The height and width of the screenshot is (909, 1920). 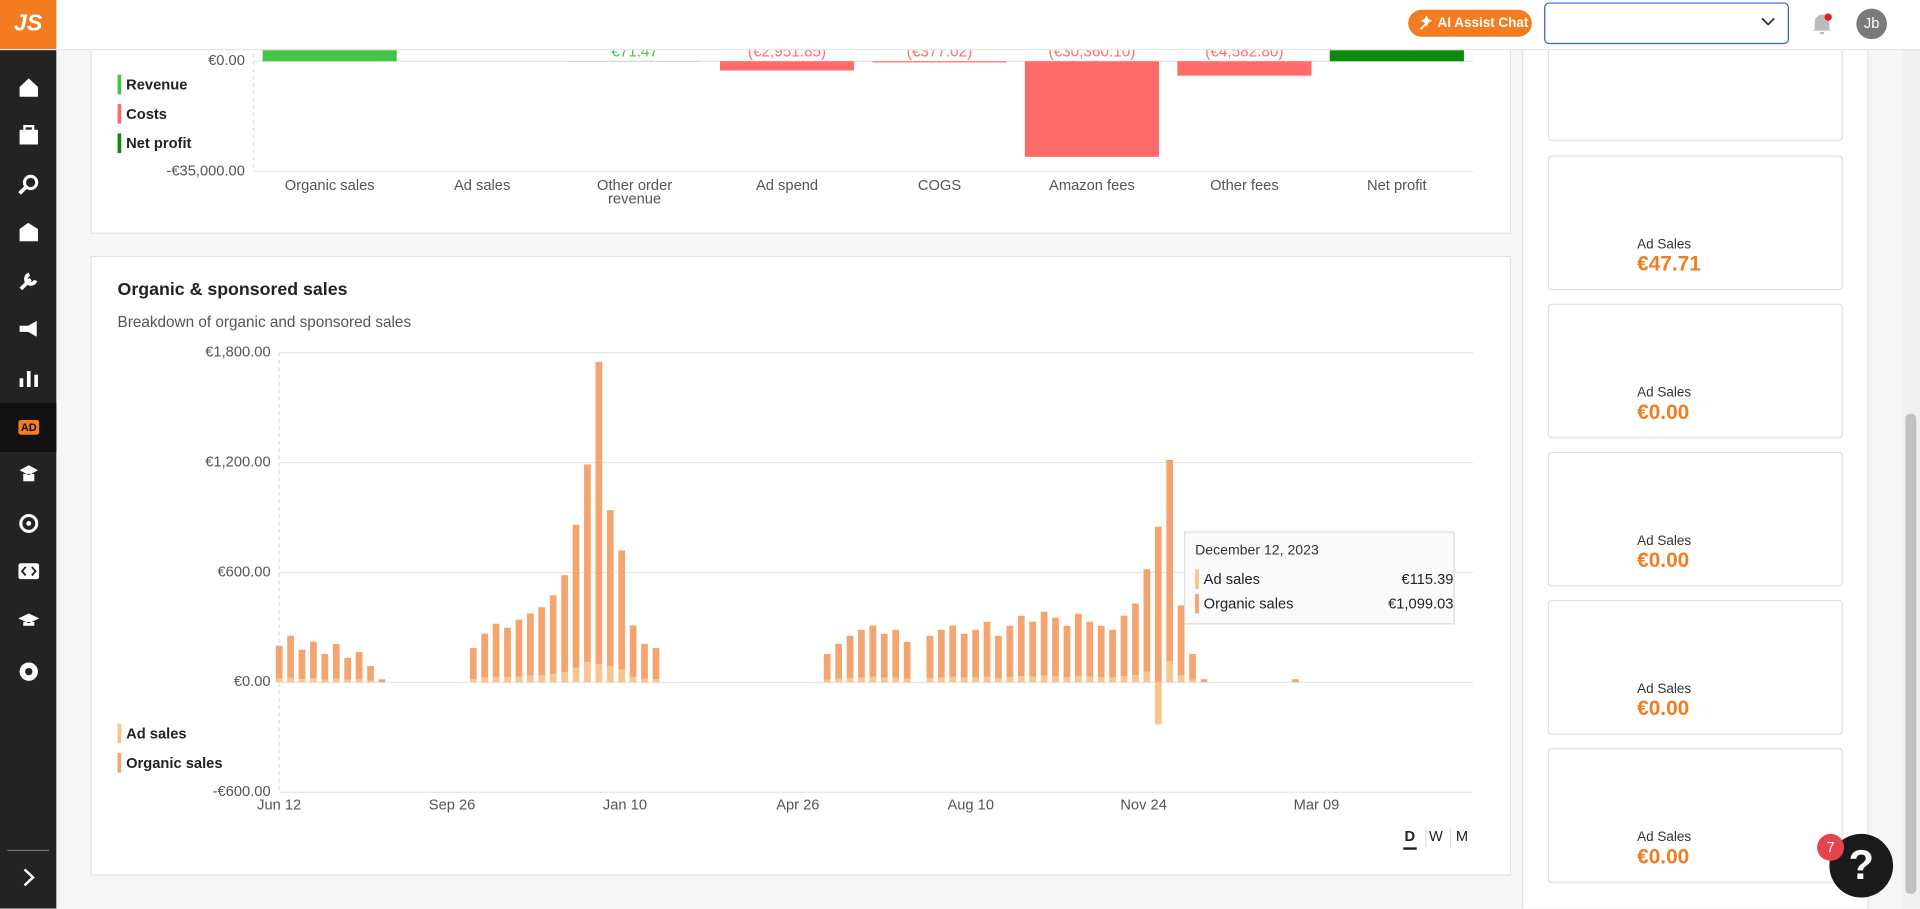 I want to click on chart-subtitle: Breakdown of organic and sponsored sales, so click(x=265, y=321).